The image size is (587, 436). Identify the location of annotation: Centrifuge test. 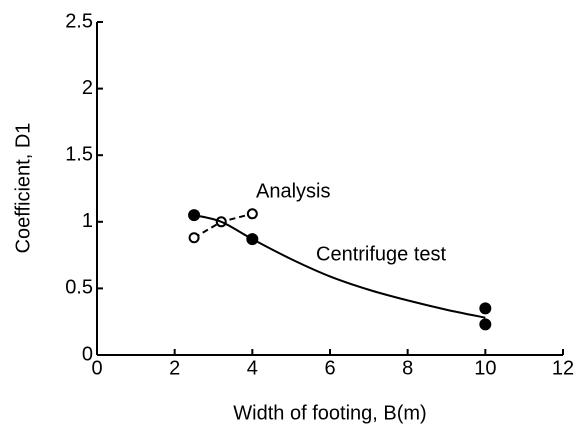
(381, 254).